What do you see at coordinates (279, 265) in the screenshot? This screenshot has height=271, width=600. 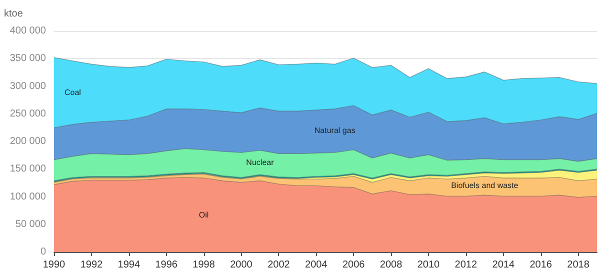 I see `x-tick-label: 2002` at bounding box center [279, 265].